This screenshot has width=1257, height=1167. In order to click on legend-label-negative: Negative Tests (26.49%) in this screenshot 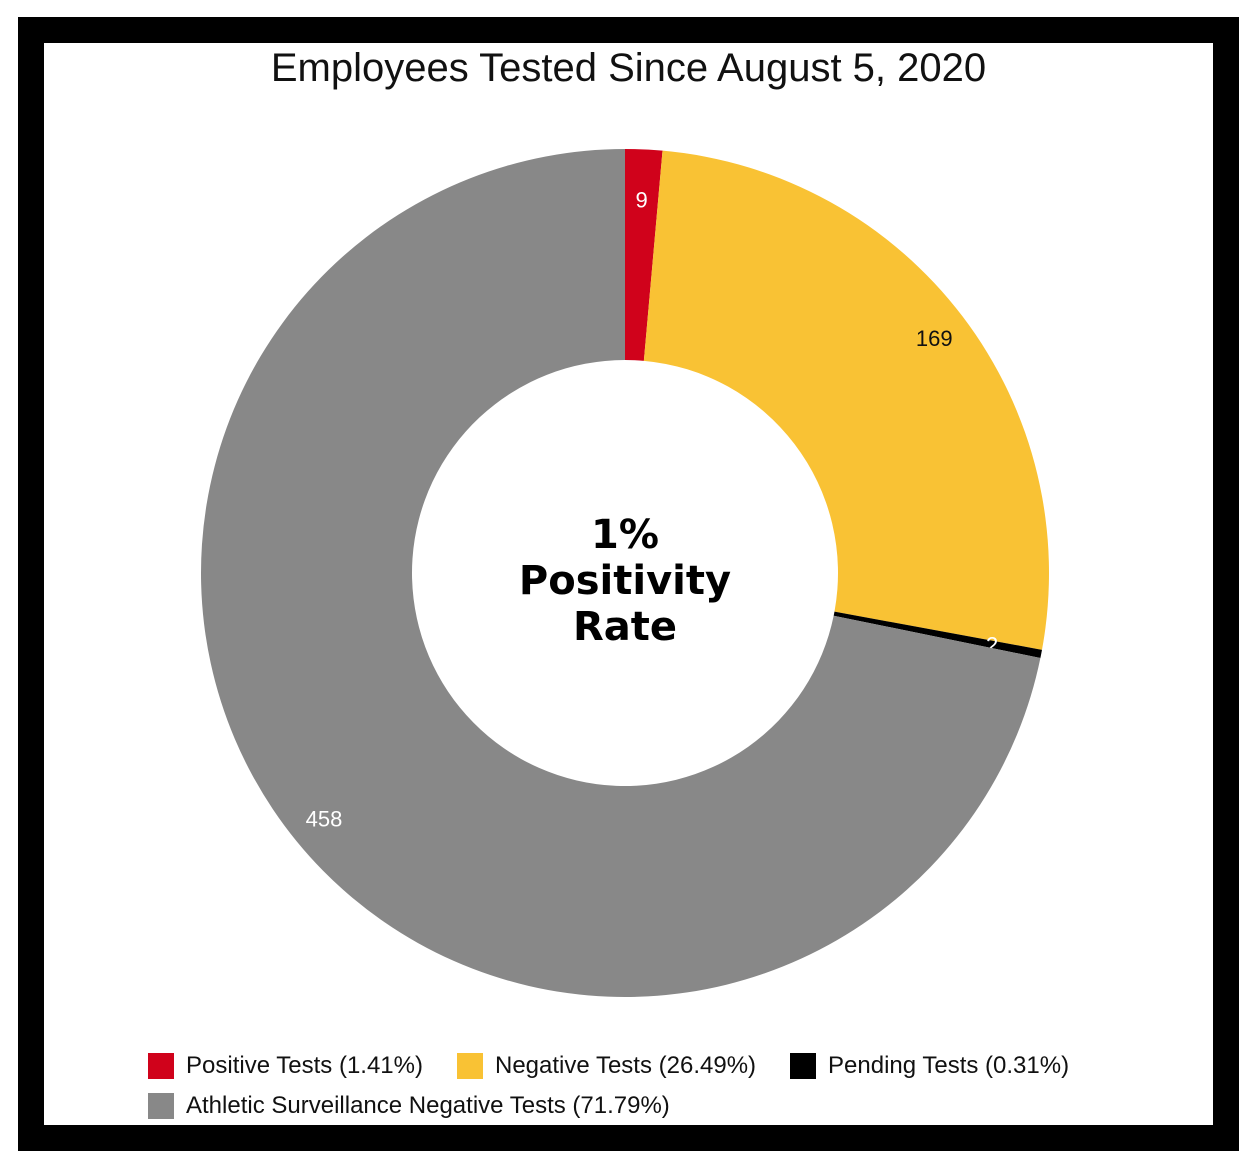, I will do `click(626, 1065)`.